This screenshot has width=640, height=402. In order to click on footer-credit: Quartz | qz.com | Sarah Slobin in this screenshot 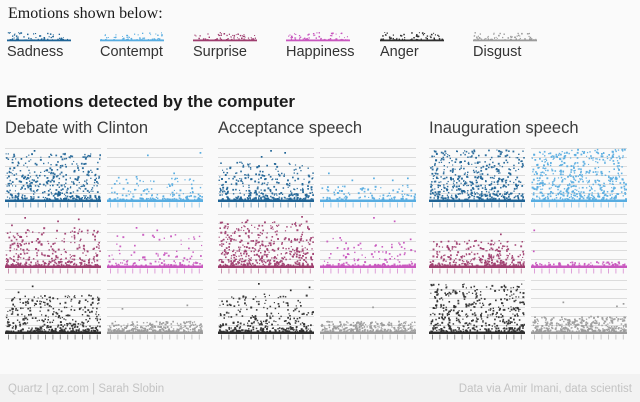, I will do `click(86, 389)`.